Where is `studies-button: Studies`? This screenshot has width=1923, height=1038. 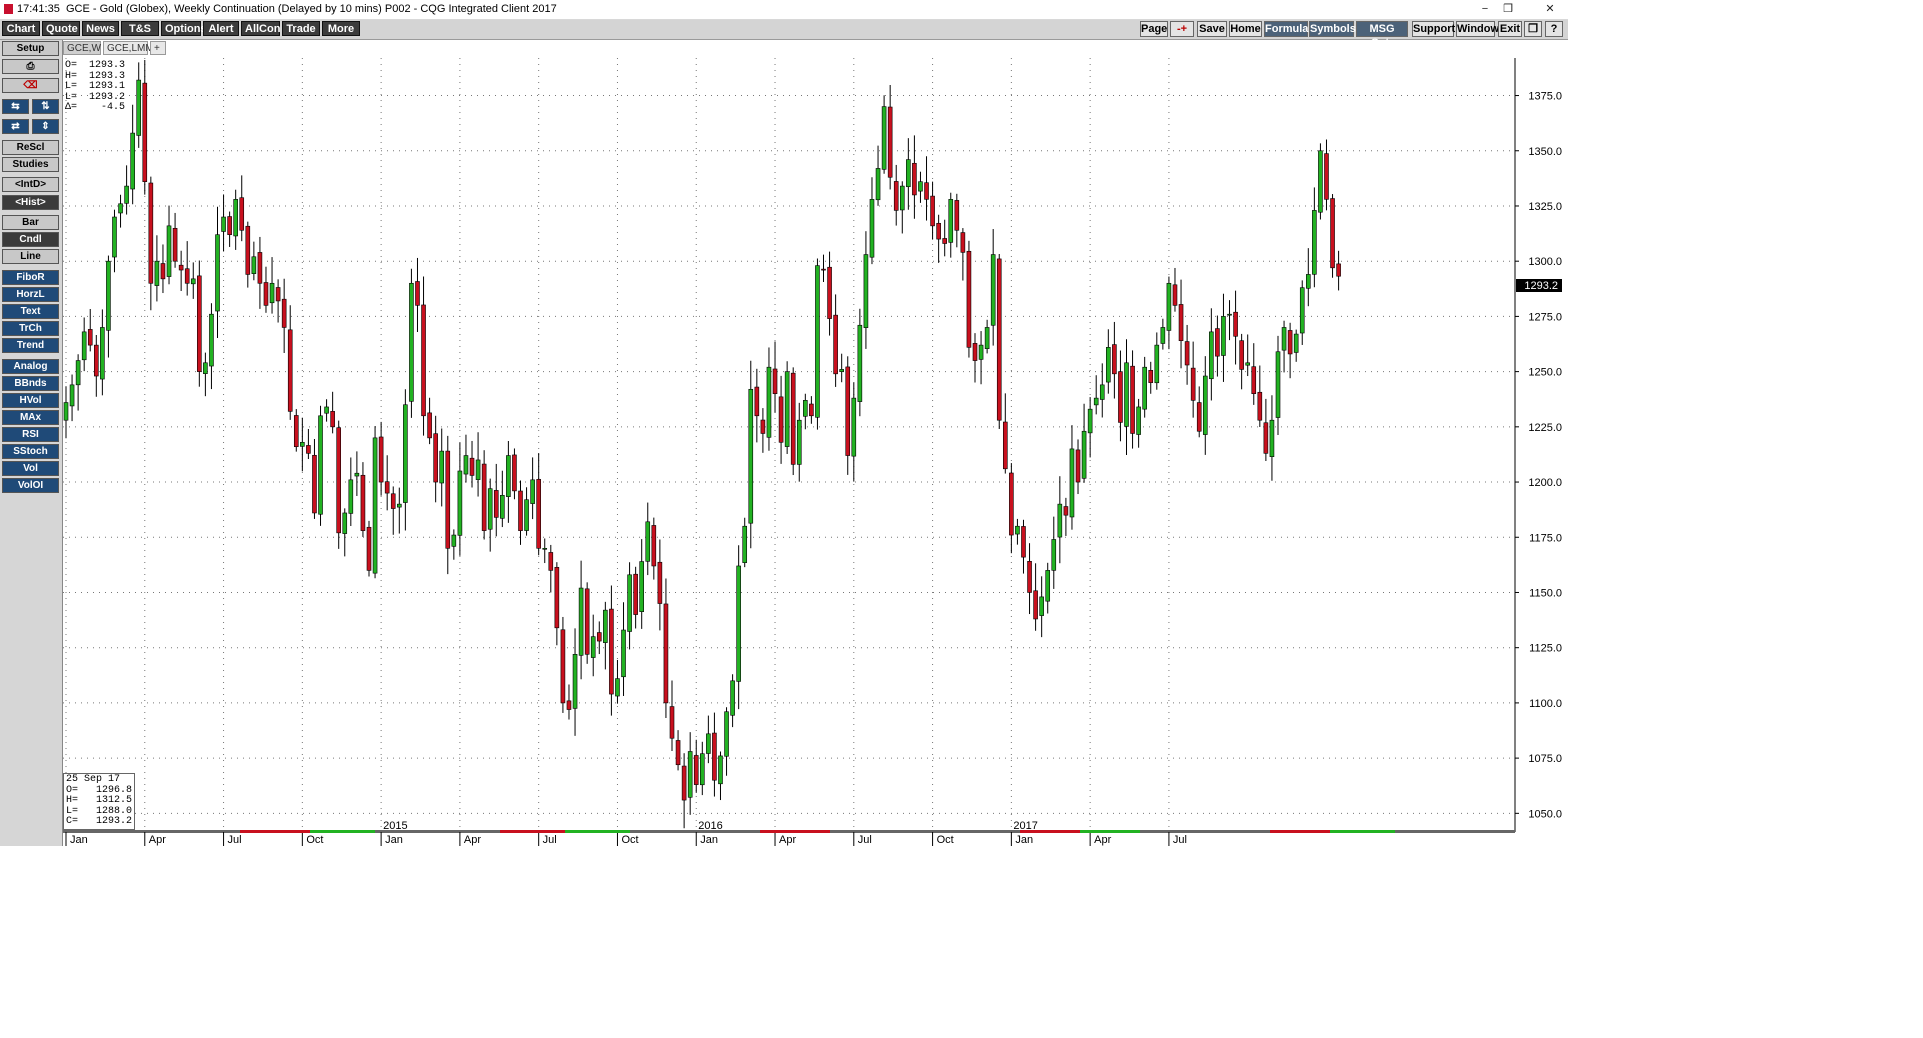
studies-button: Studies is located at coordinates (30, 164).